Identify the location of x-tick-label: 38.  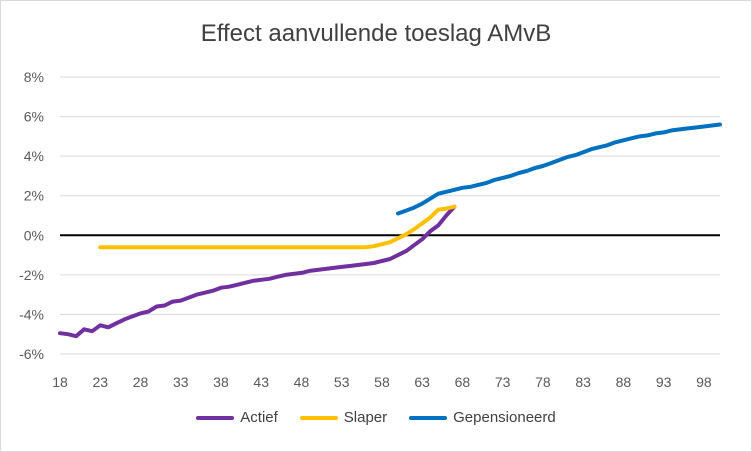
(221, 382).